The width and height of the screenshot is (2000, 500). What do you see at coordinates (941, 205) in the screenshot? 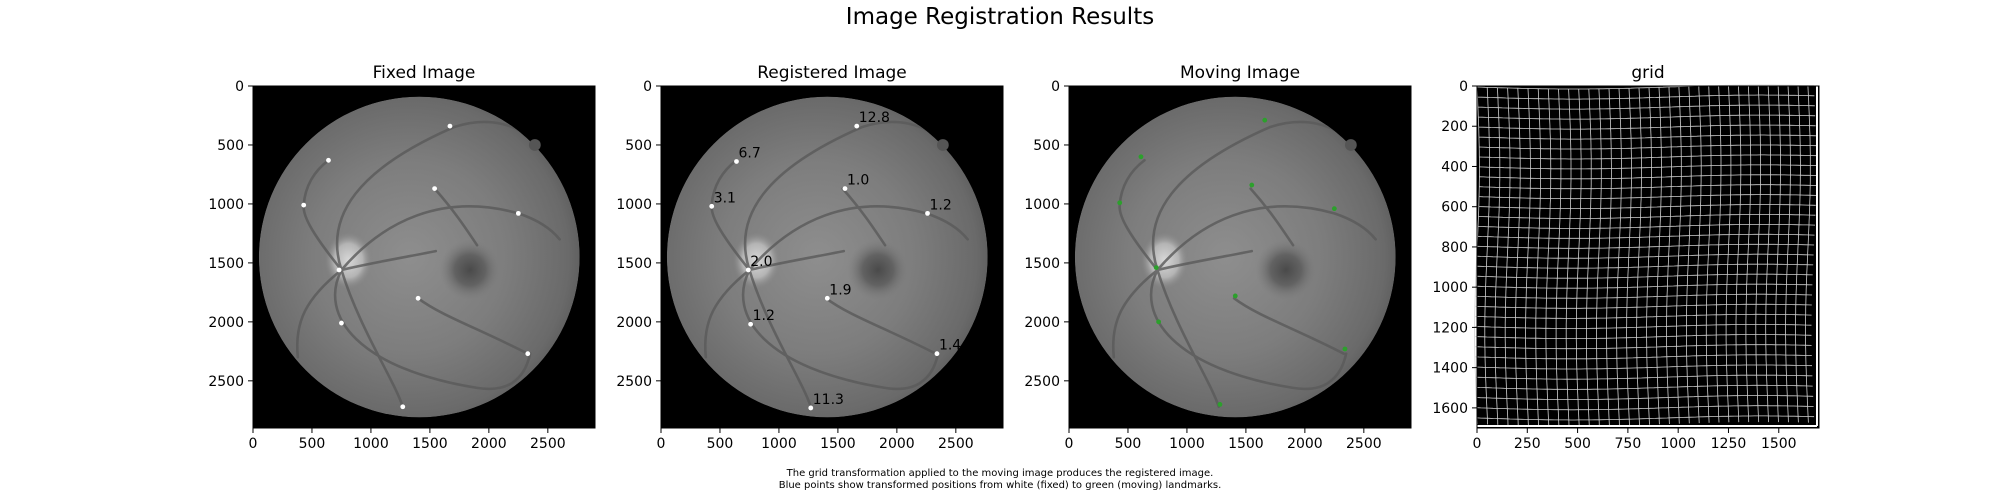
I see `landmark-error-label: 1.2` at bounding box center [941, 205].